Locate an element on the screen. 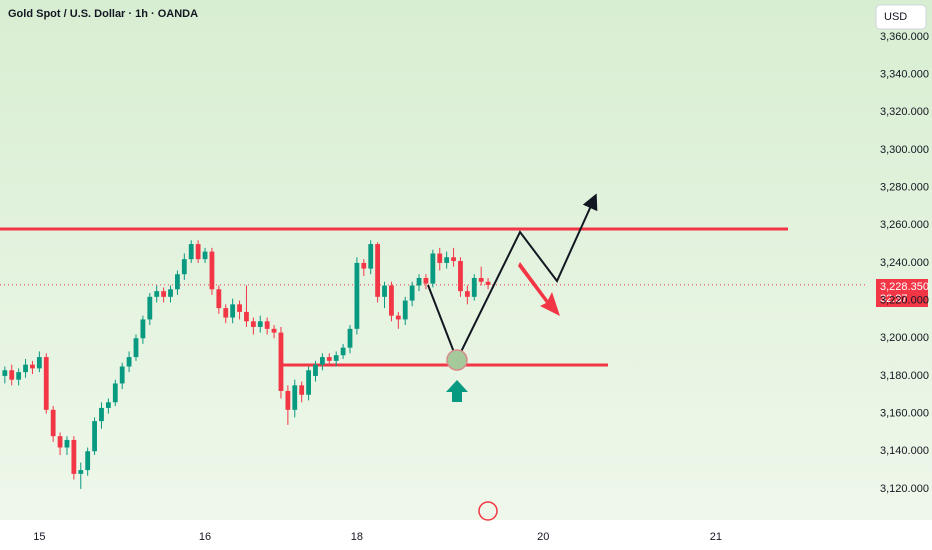 This screenshot has height=550, width=932. countdown: 32:37 is located at coordinates (894, 299).